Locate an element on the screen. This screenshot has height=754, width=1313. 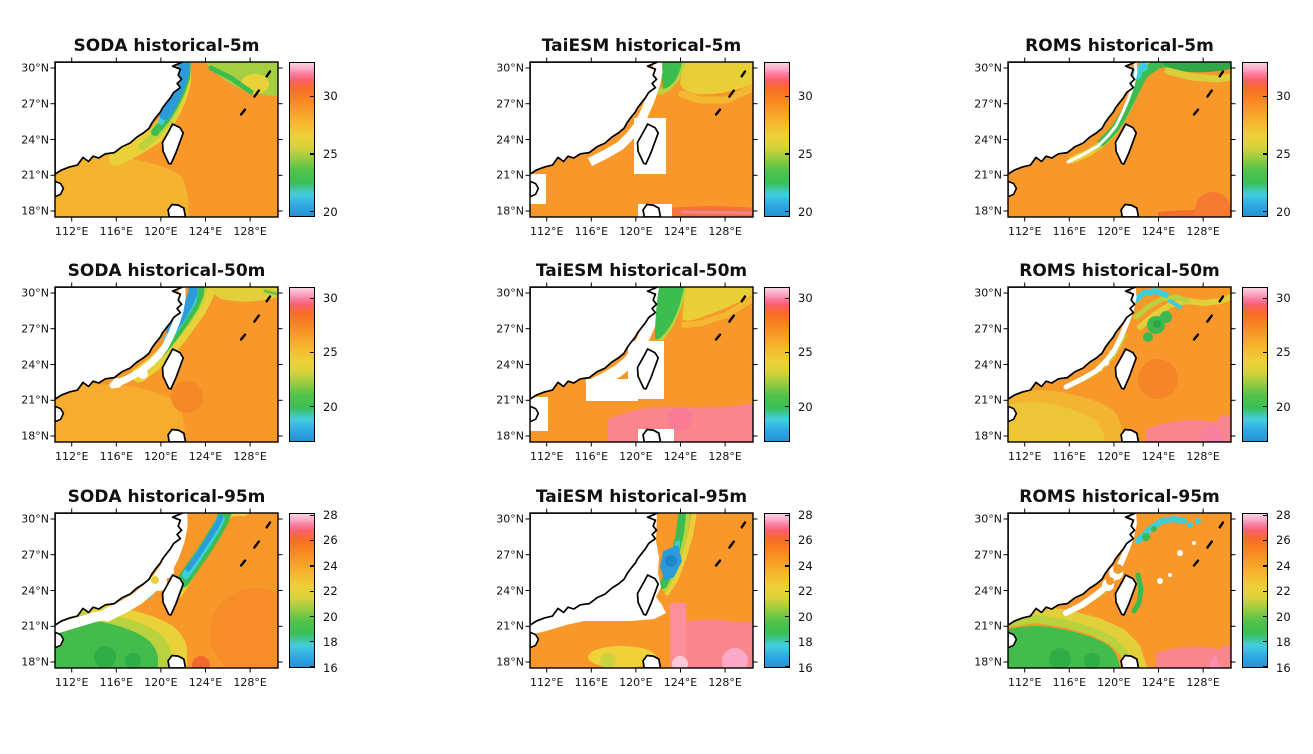
map-soda-50m is located at coordinates (166, 364).